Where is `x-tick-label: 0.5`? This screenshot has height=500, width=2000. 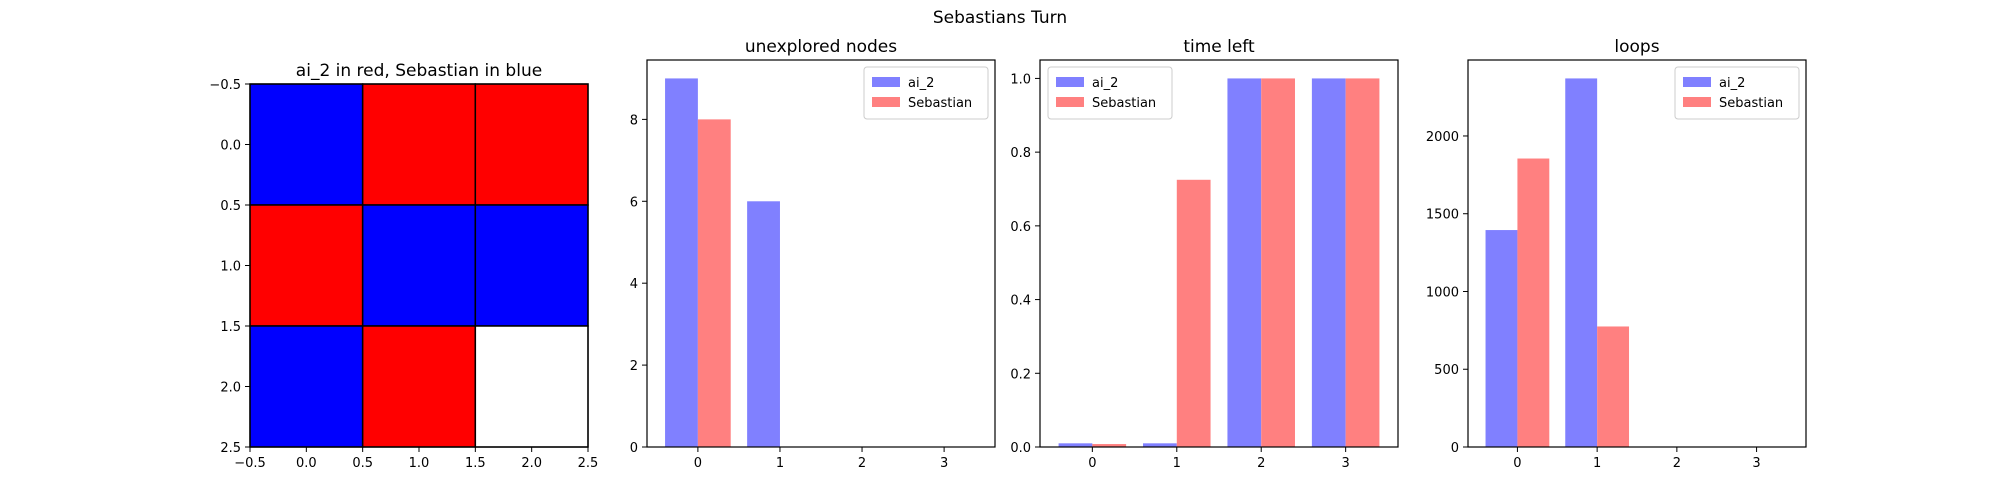
x-tick-label: 0.5 is located at coordinates (362, 463).